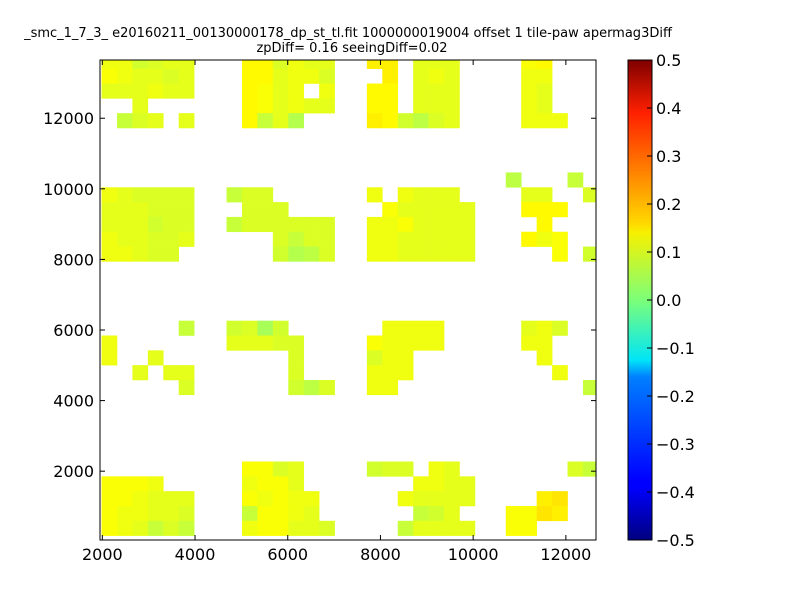  Describe the element at coordinates (73, 471) in the screenshot. I see `y-tick-label: 2000` at that location.